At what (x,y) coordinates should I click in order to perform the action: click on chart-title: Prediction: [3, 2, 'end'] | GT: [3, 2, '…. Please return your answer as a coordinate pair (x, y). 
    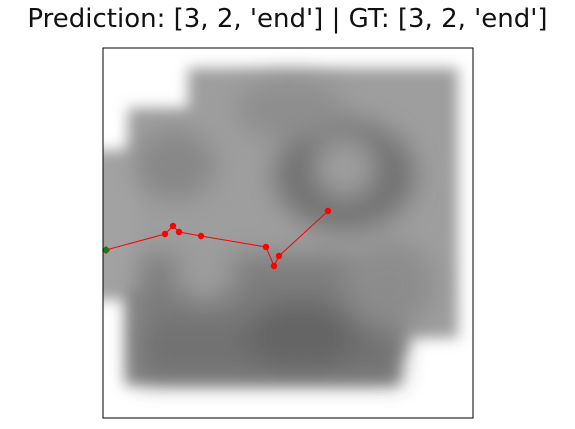
    Looking at the image, I should click on (287, 19).